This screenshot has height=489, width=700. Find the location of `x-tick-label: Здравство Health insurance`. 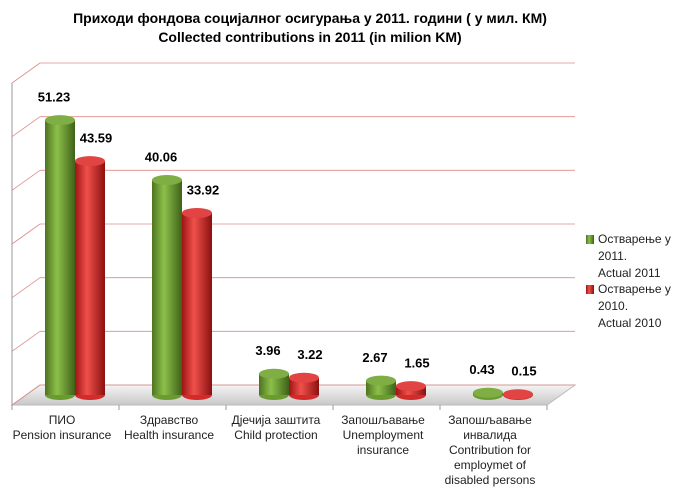

x-tick-label: Здравство Health insurance is located at coordinates (169, 427).